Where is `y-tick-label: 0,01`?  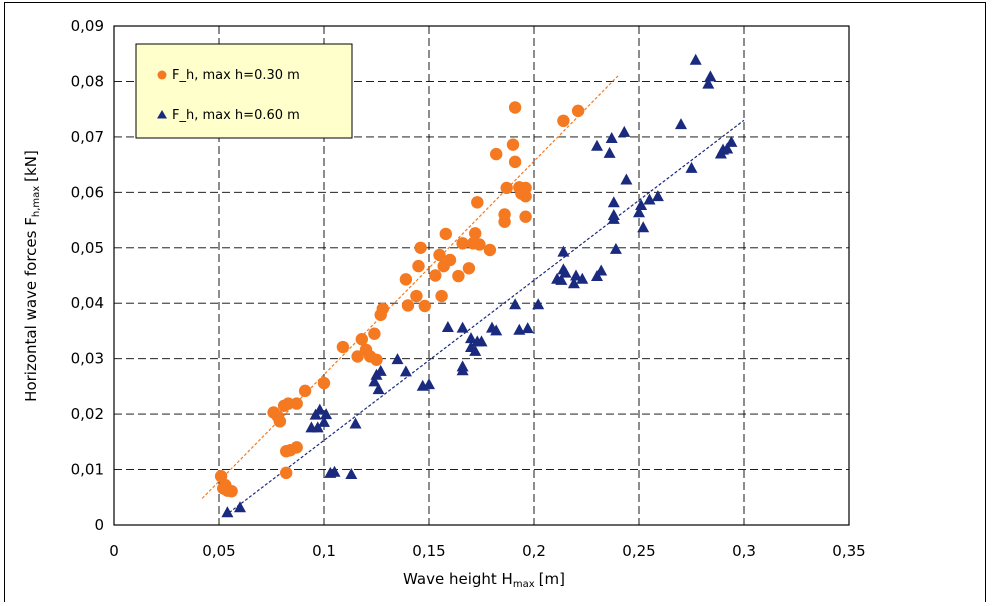
y-tick-label: 0,01 is located at coordinates (87, 470).